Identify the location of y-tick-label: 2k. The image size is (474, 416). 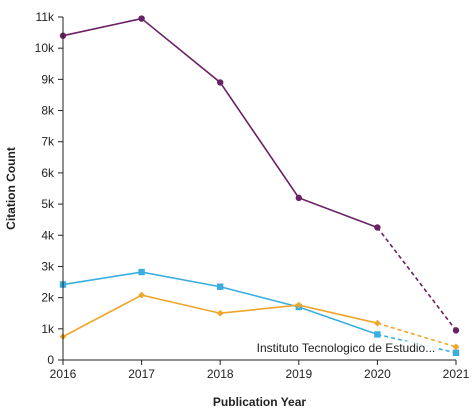
(48, 298).